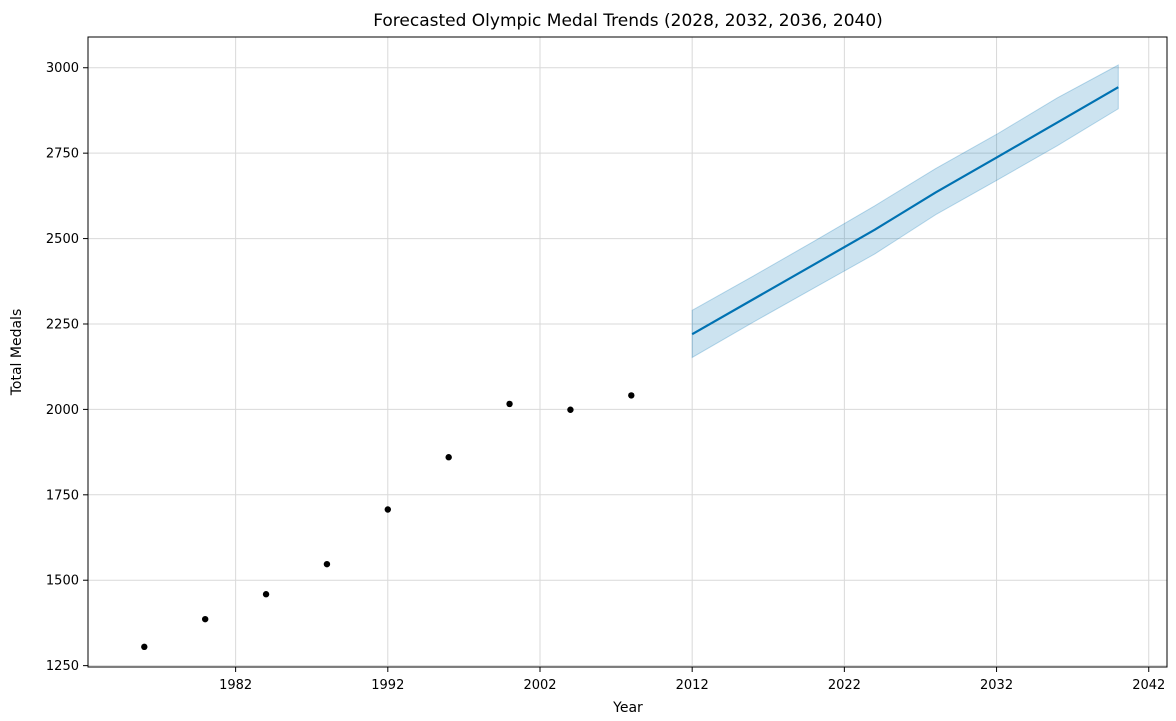 Image resolution: width=1176 pixels, height=721 pixels. I want to click on y-tick-label: 3000, so click(62, 68).